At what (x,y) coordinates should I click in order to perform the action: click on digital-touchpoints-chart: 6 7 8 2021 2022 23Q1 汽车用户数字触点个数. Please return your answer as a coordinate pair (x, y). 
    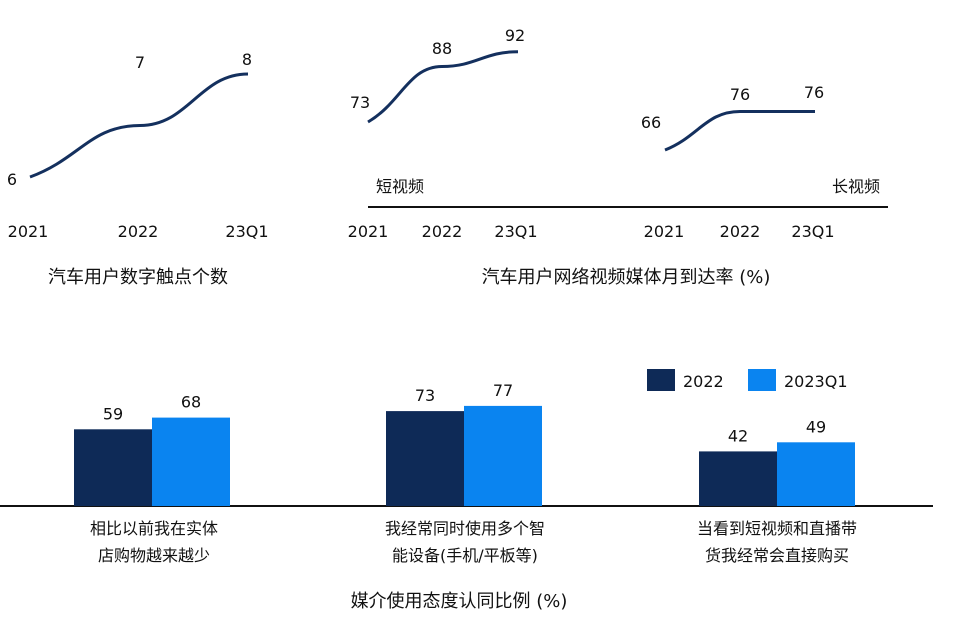
    Looking at the image, I should click on (138, 169).